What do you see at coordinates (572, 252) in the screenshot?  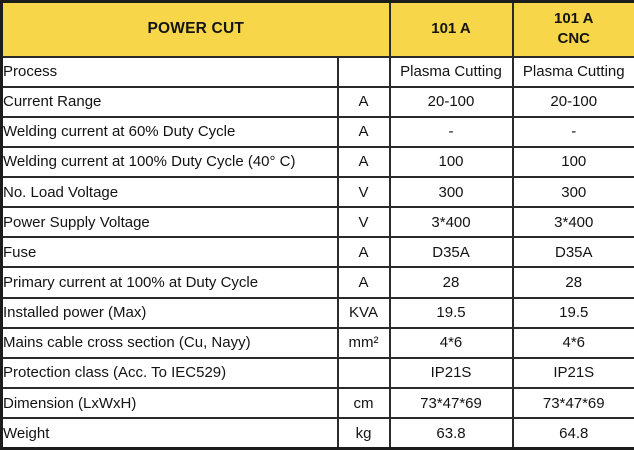 I see `spec-value-101a-cnc: D35A` at bounding box center [572, 252].